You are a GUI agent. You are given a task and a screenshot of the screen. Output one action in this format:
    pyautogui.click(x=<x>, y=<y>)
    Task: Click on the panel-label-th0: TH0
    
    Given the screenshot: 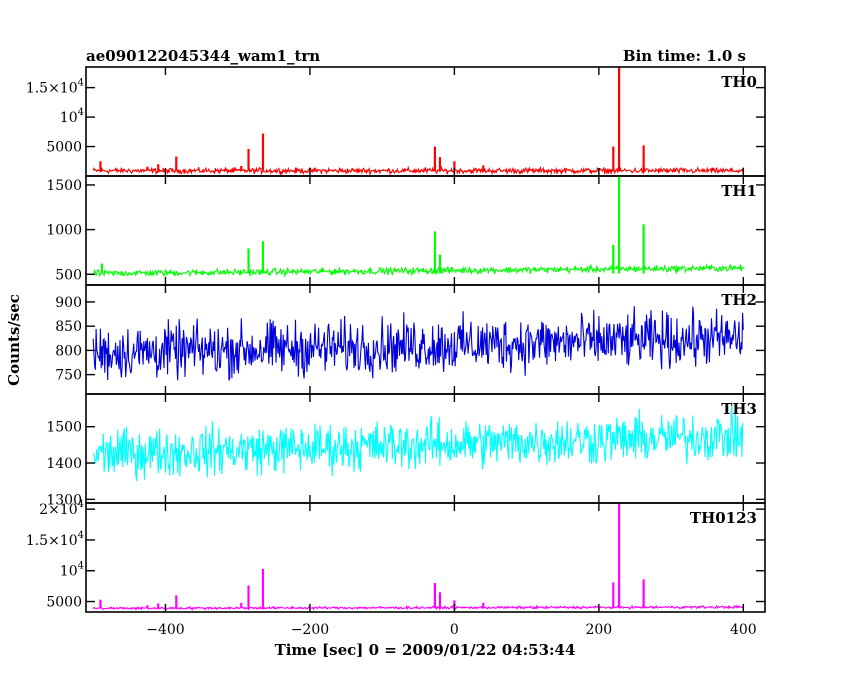 What is the action you would take?
    pyautogui.click(x=739, y=82)
    